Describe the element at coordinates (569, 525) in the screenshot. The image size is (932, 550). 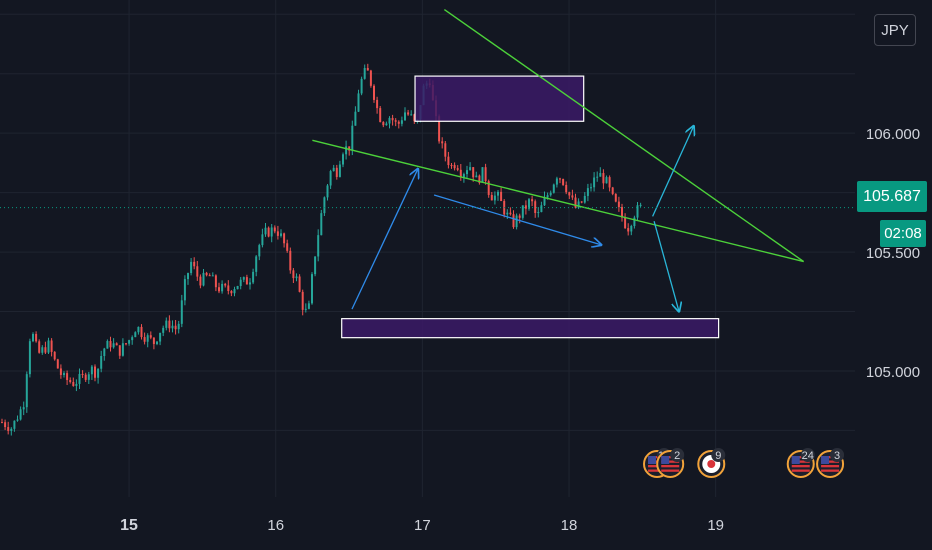
I see `time-tick-label: 18` at that location.